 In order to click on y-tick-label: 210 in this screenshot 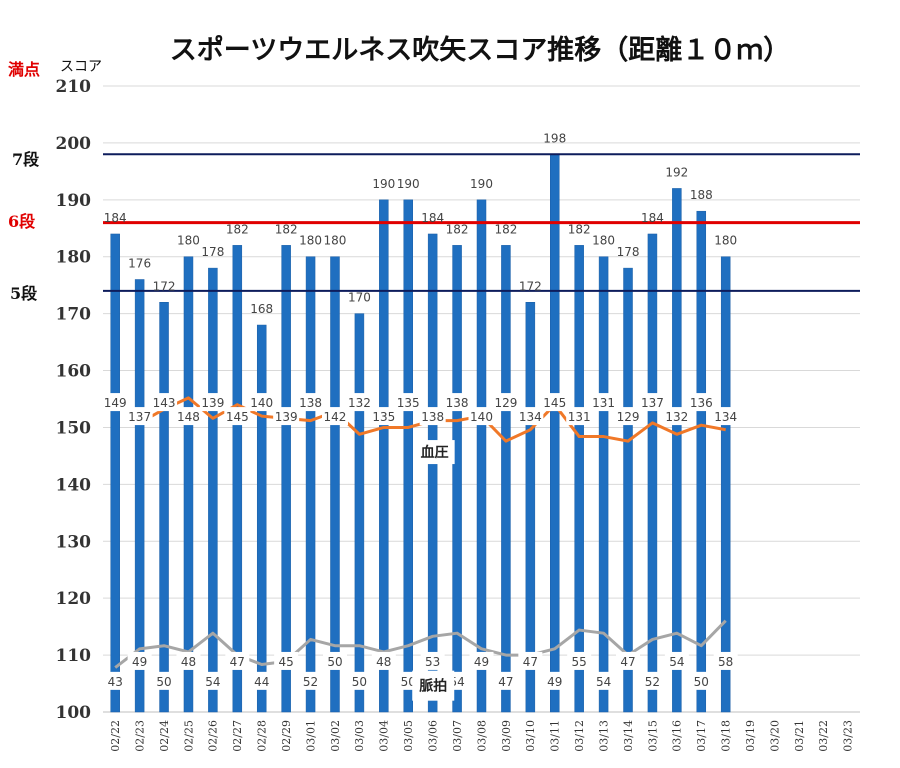, I will do `click(74, 87)`.